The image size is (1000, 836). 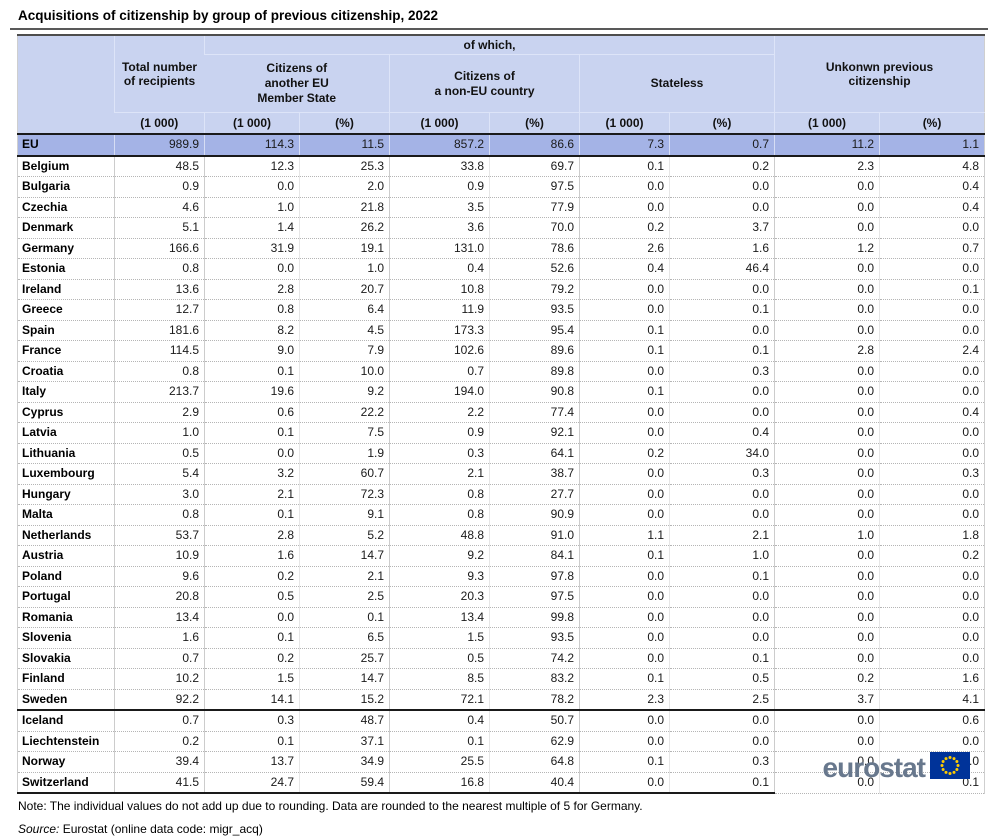 I want to click on value-cell: 83.2, so click(x=534, y=679).